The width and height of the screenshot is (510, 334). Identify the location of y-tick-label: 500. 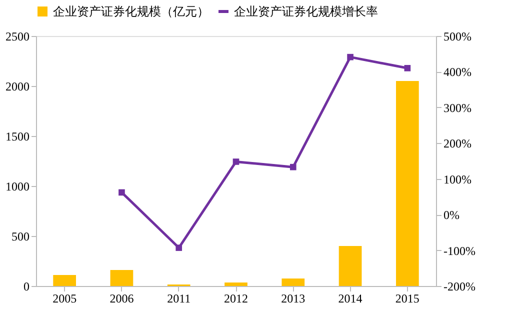
(21, 237).